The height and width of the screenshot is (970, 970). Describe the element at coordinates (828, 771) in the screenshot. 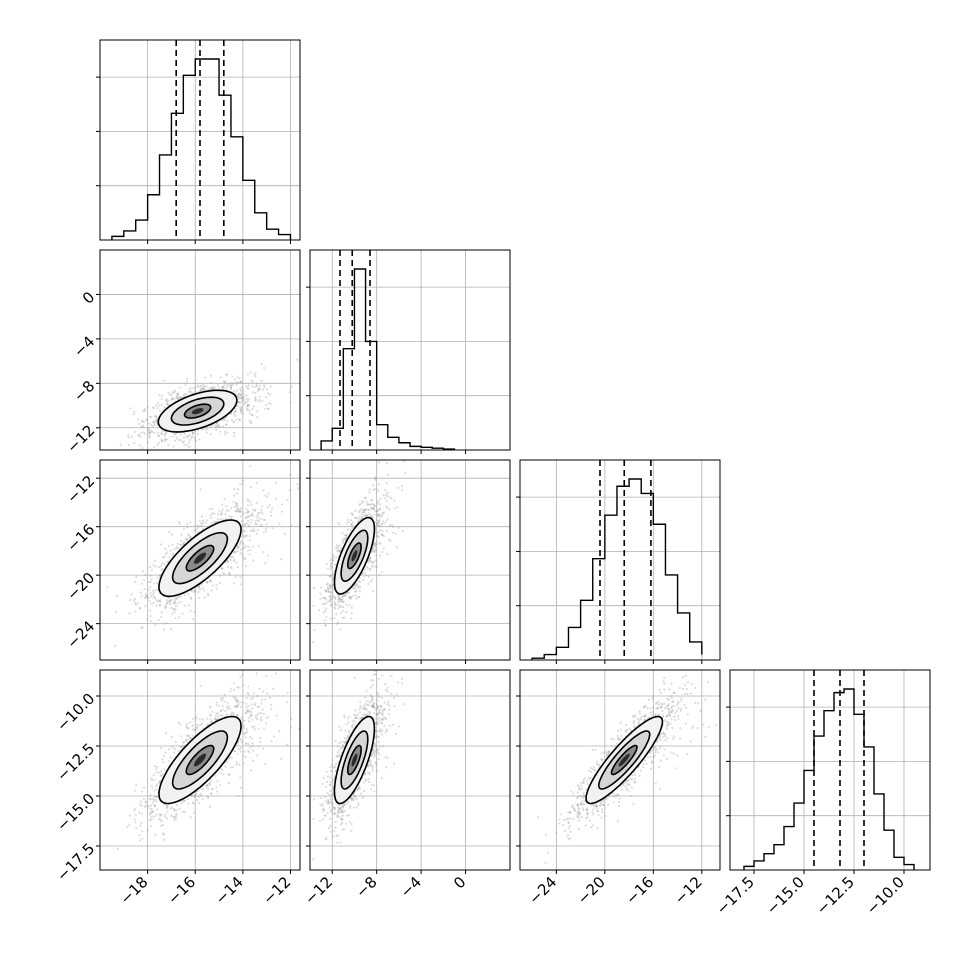

I see `histogram-panel` at that location.